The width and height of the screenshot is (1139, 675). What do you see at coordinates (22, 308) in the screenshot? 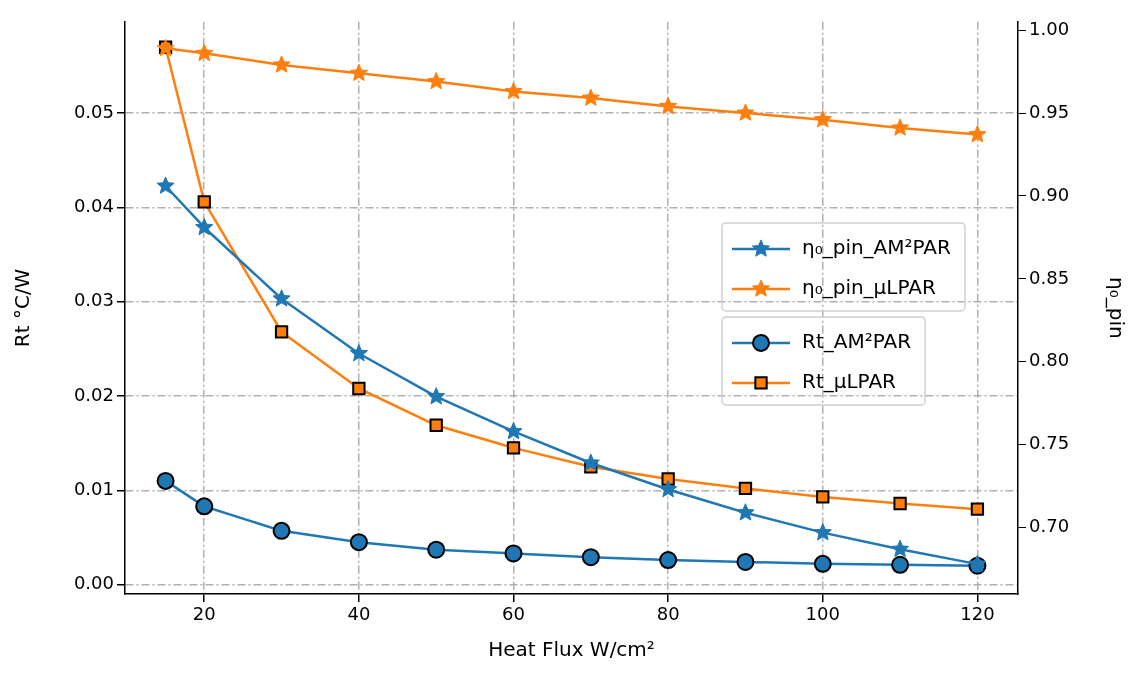
I see `y-axis-title: Rt °C/W` at bounding box center [22, 308].